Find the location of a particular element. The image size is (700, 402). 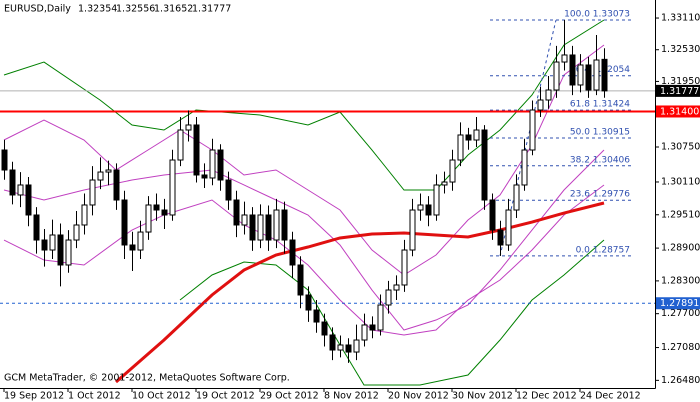

y-tick-label: 1.27700 is located at coordinates (680, 313).